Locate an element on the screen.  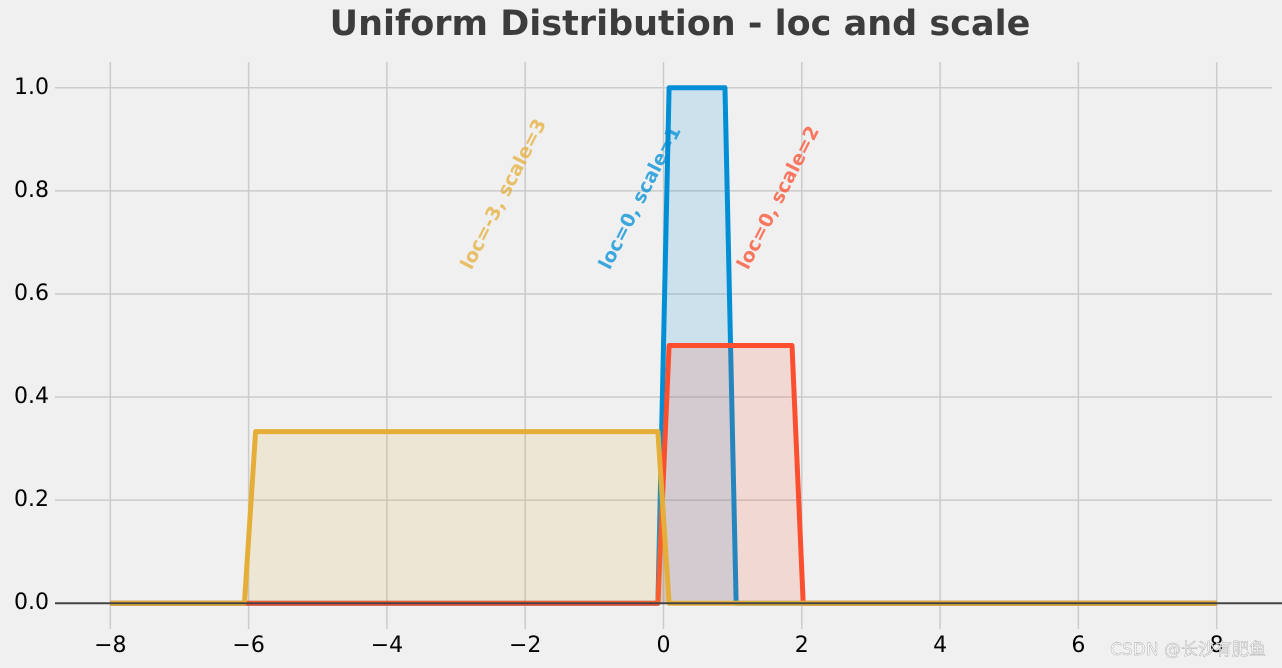
x-tick-label: −8 is located at coordinates (110, 645).